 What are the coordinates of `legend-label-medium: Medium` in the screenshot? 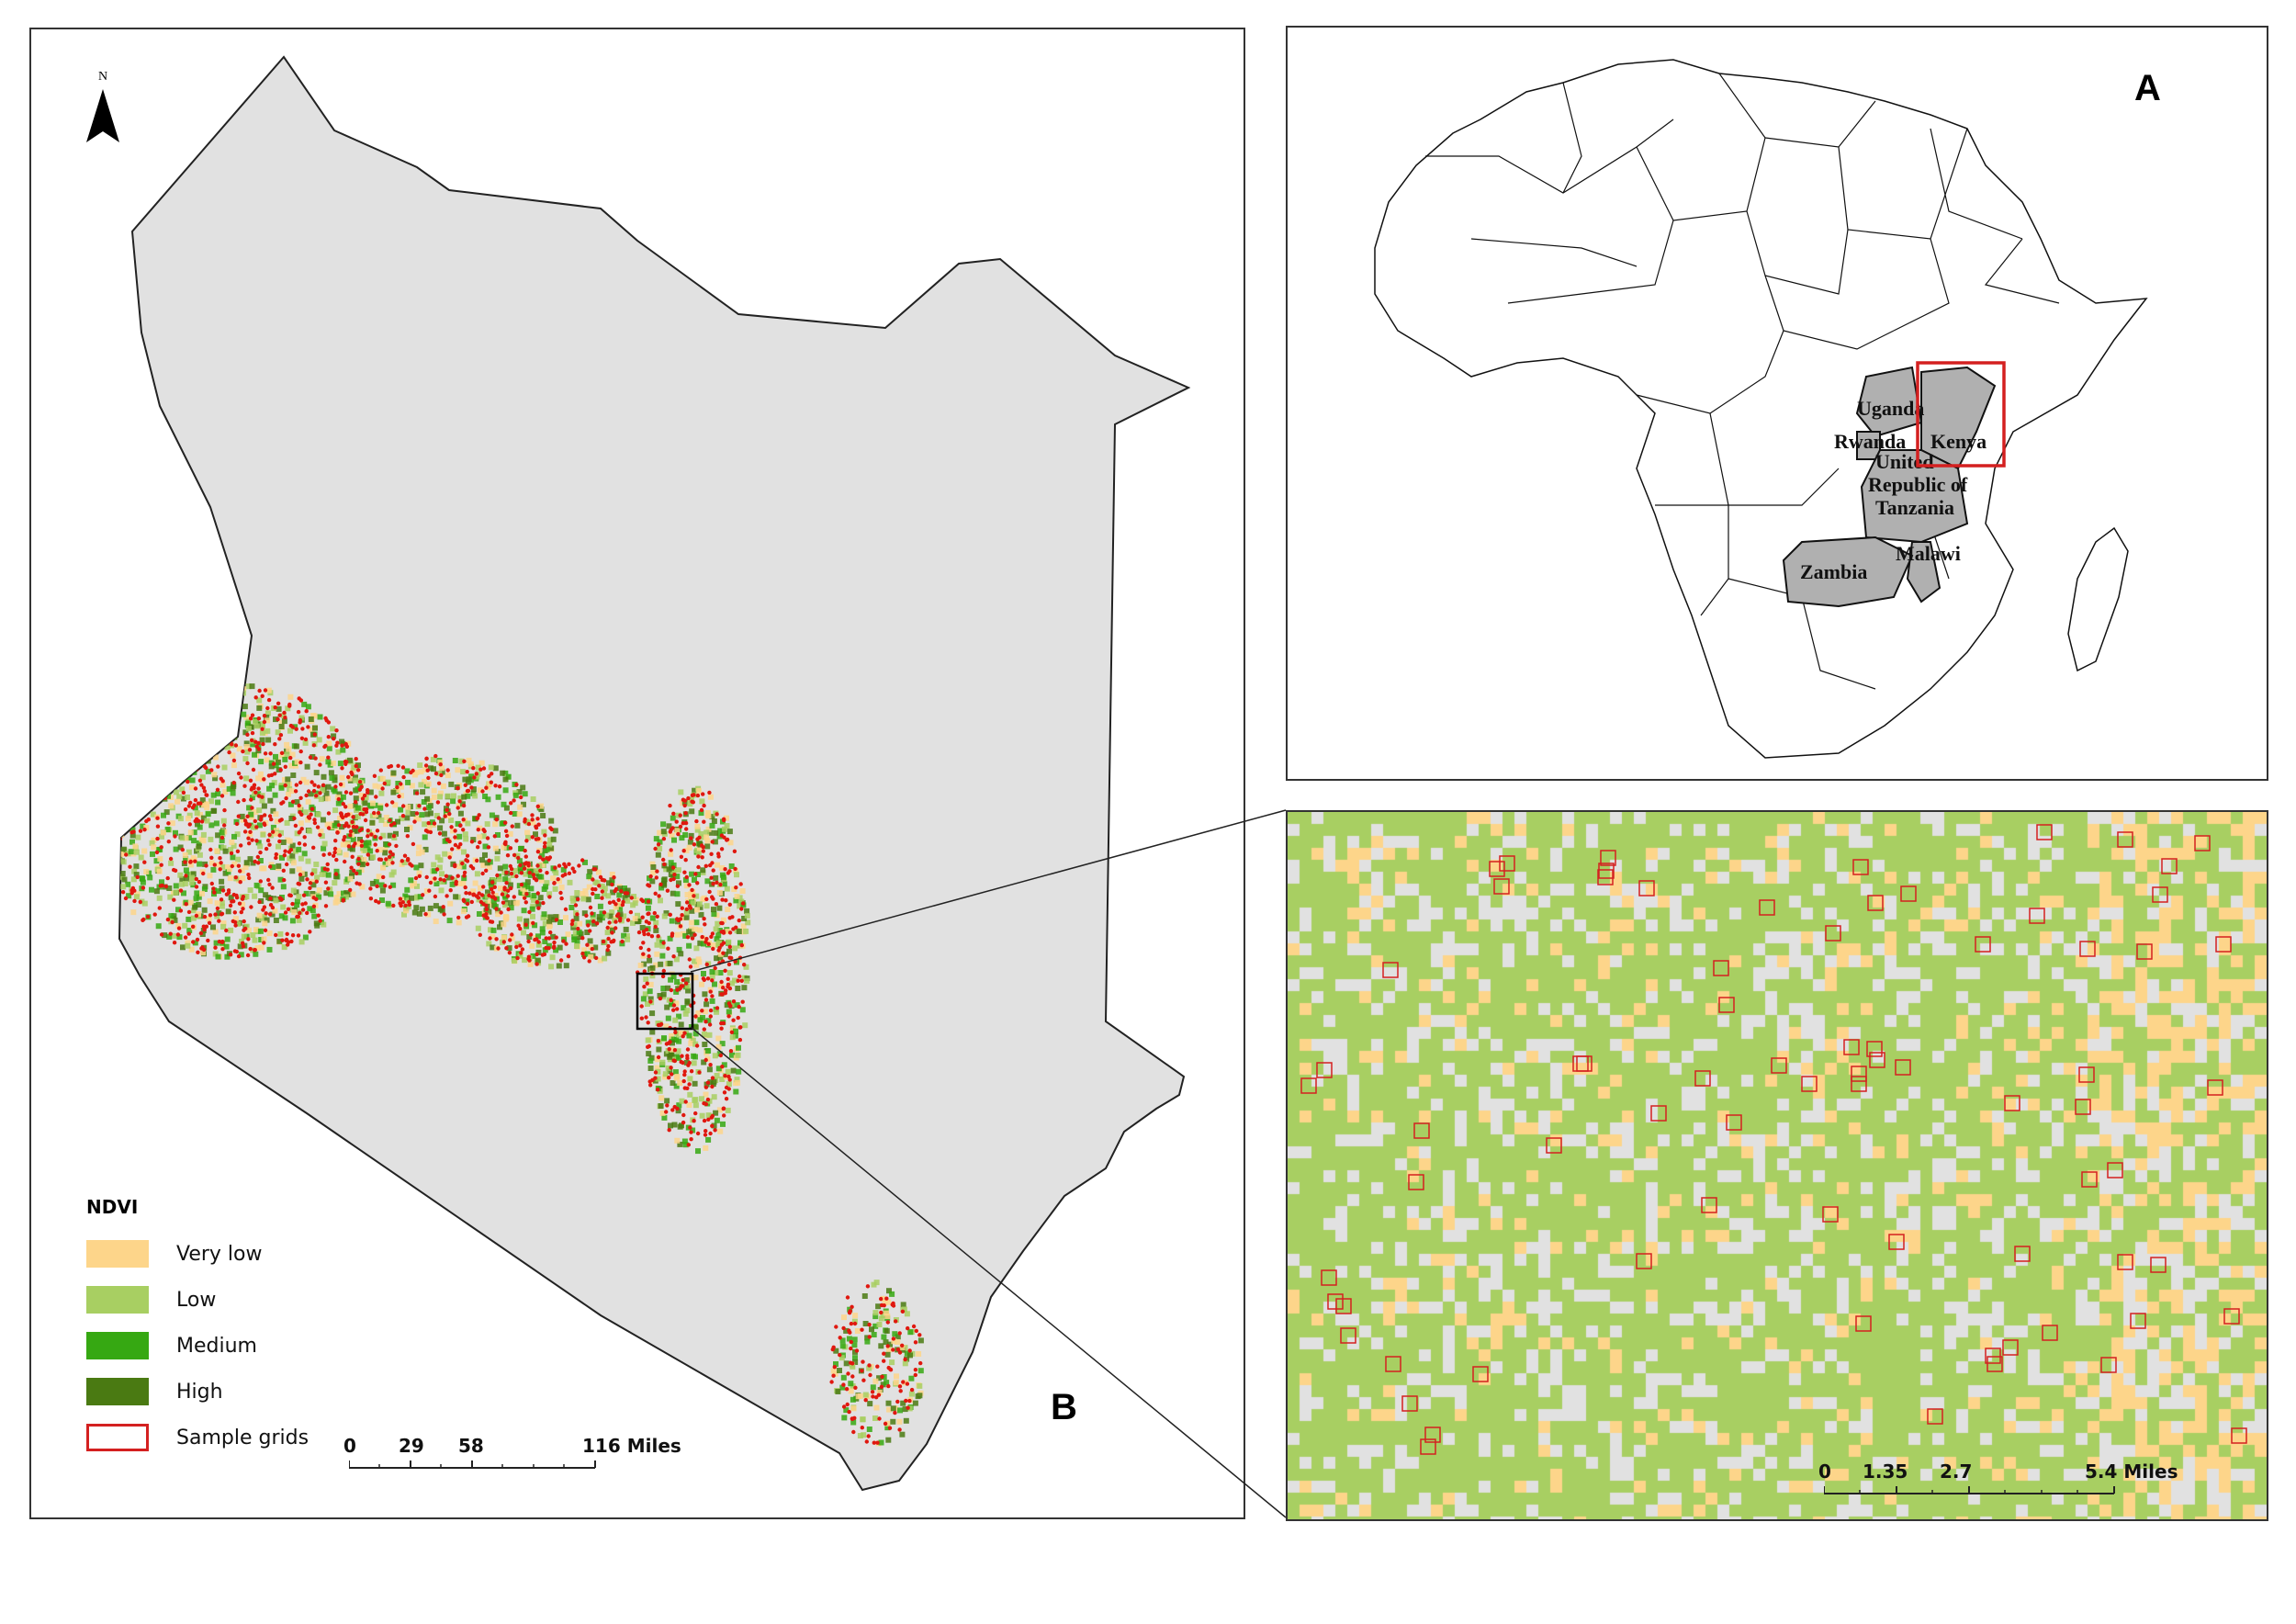 It's located at (216, 1346).